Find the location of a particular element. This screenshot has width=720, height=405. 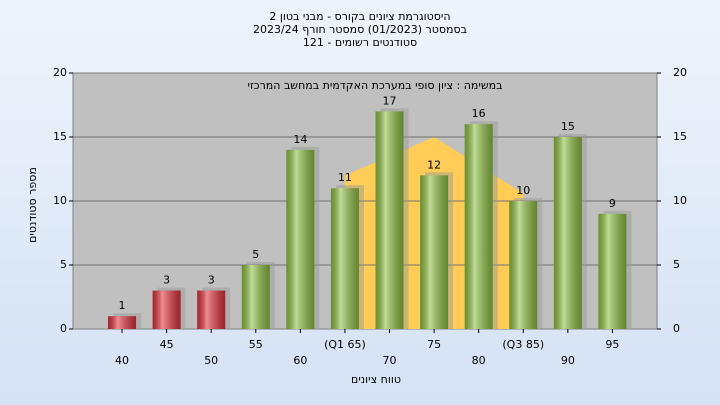

x-tick-label: (Q3 85) is located at coordinates (523, 344).